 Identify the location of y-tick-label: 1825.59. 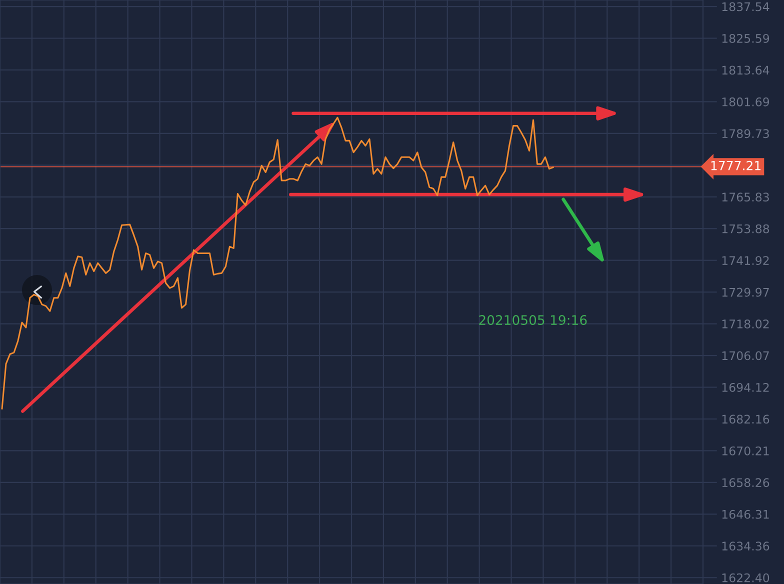
(746, 38).